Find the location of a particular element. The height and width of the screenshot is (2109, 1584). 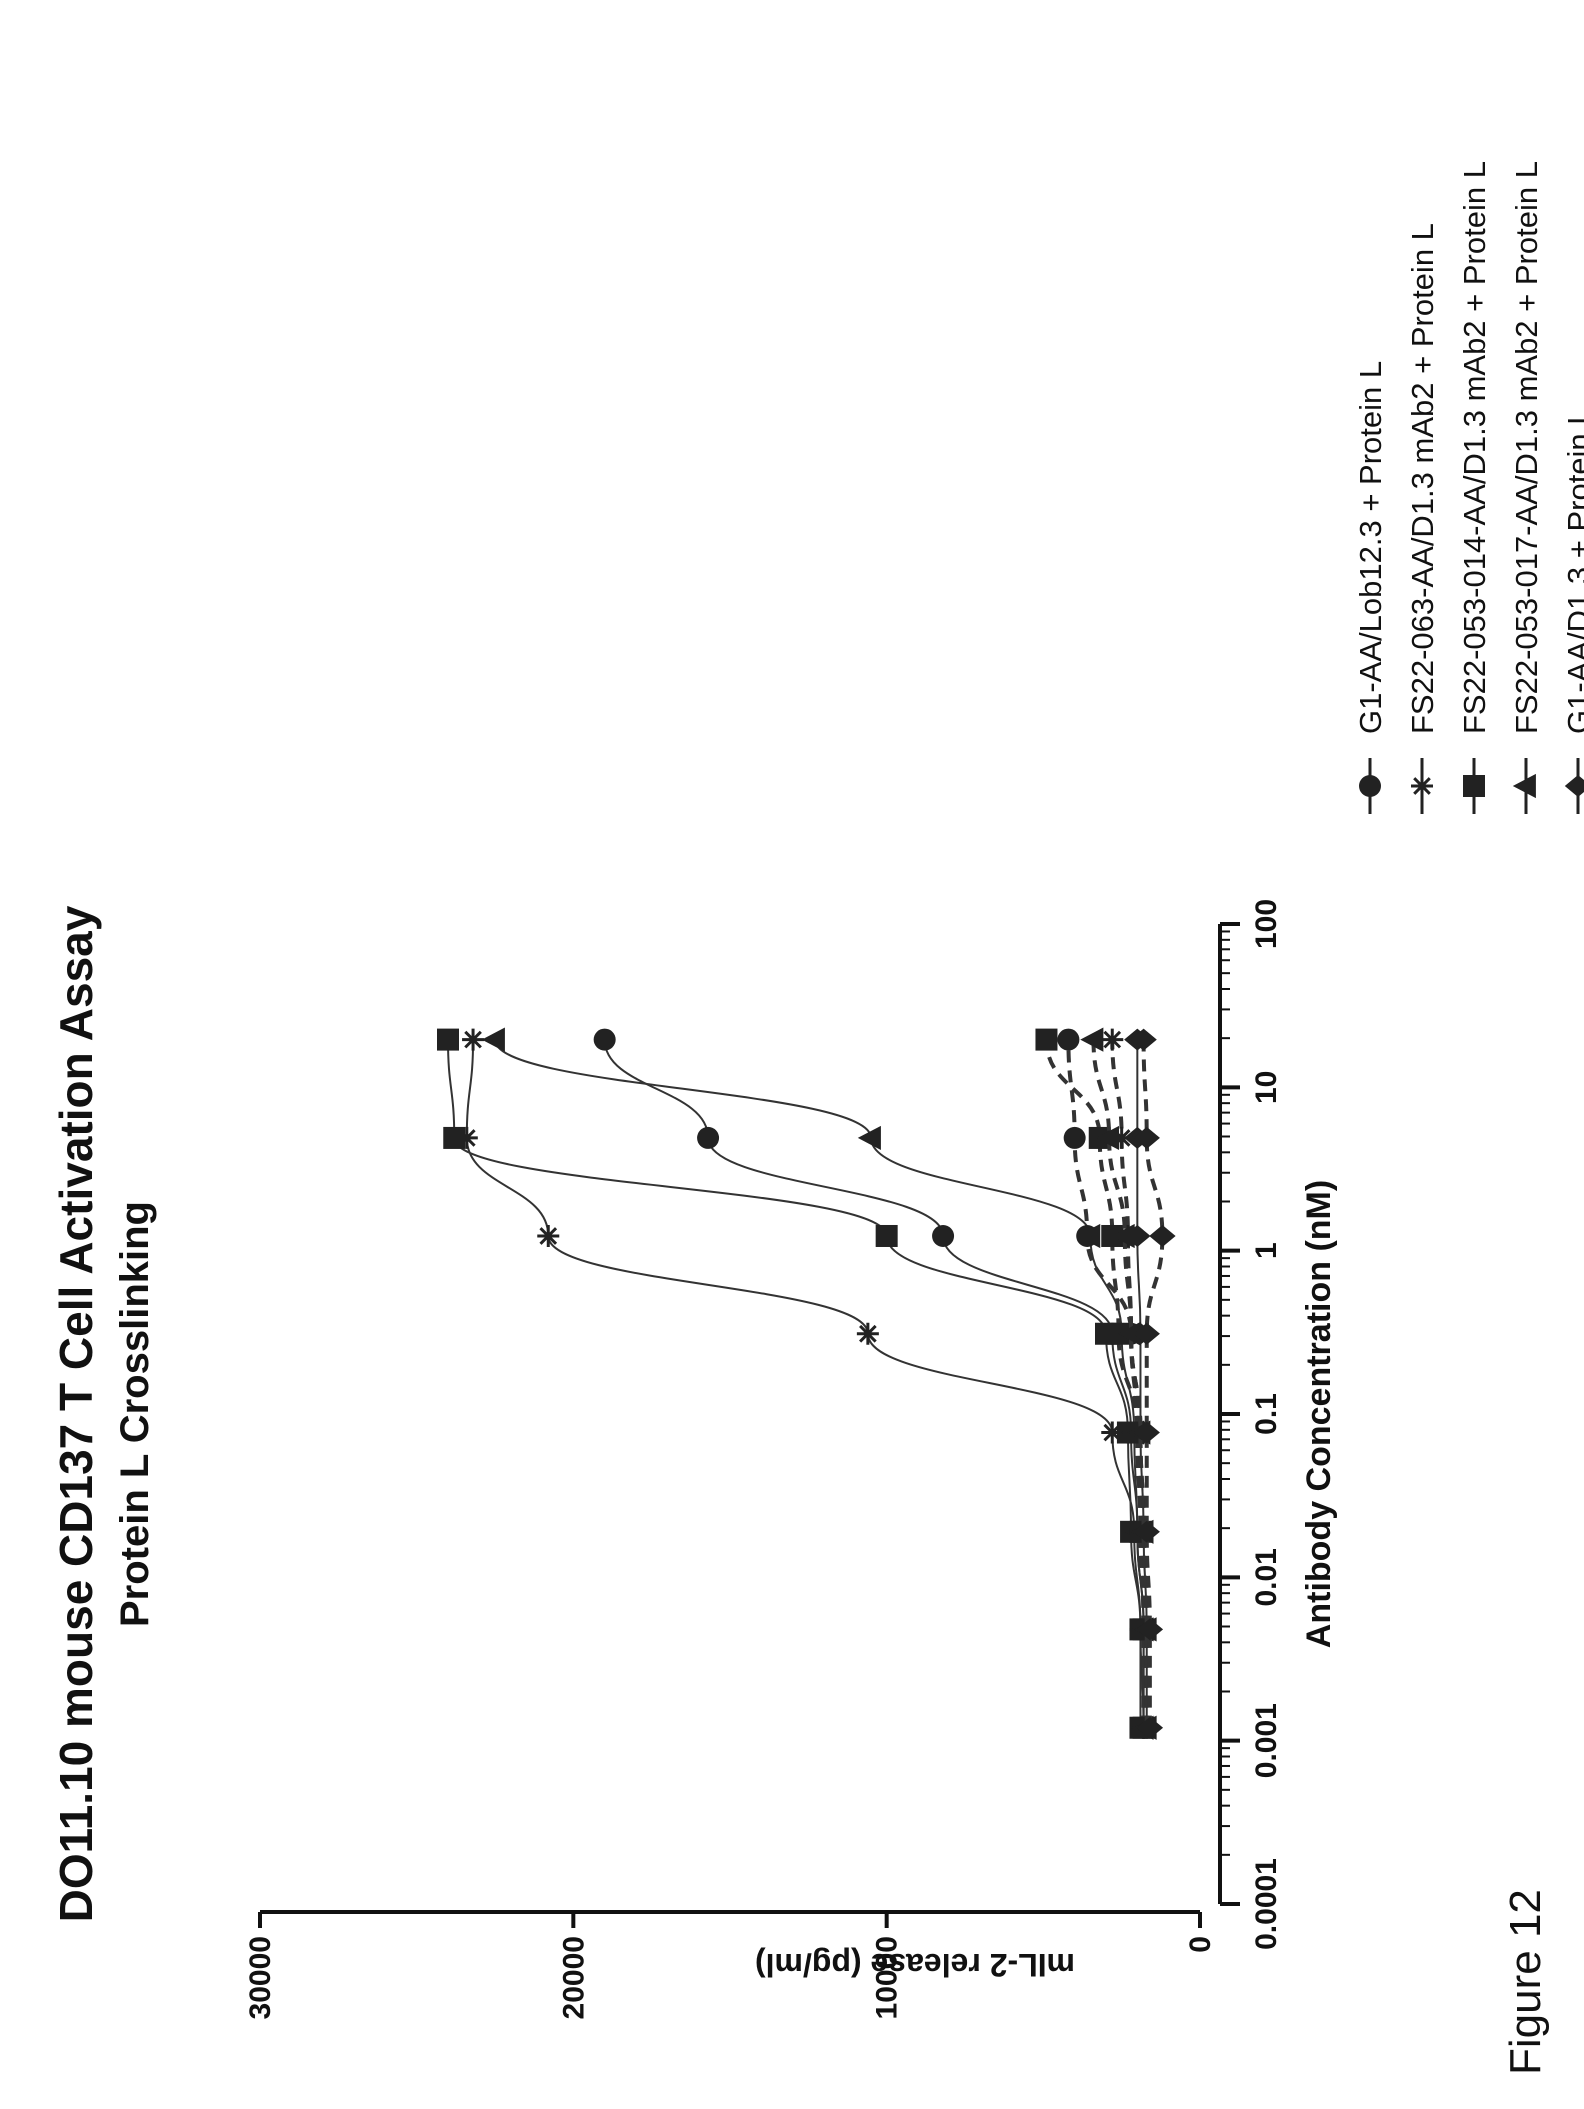

series-star-solid is located at coordinates (805, 1383).